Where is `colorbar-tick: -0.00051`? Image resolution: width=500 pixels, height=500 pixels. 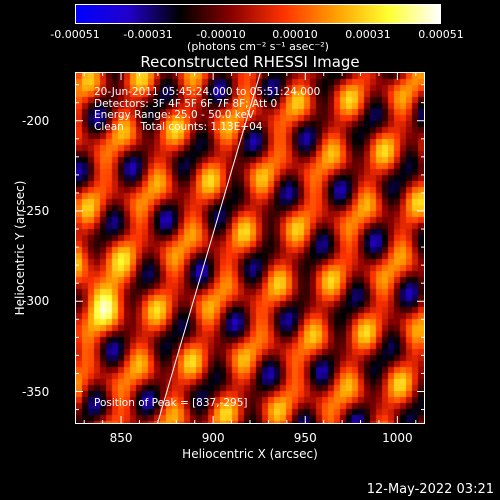
colorbar-tick: -0.00051 is located at coordinates (75, 34).